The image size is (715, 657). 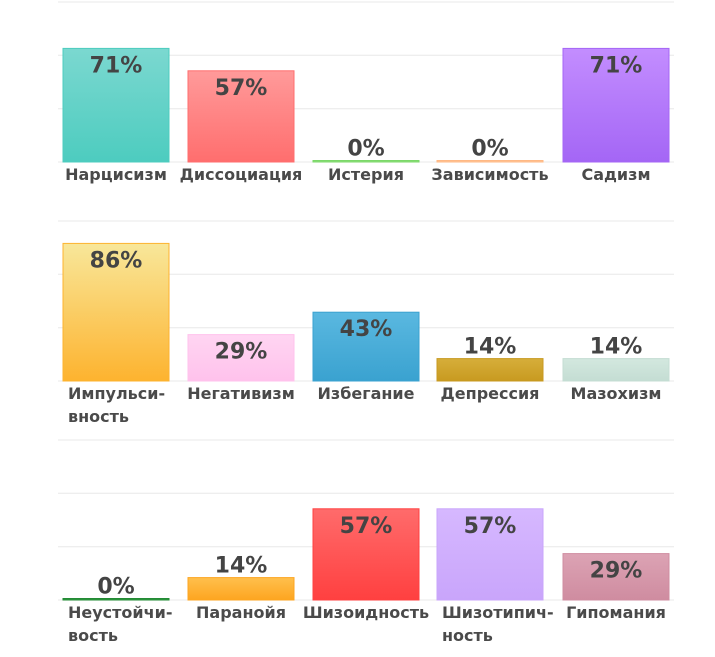 I want to click on category-label: Истерия, so click(x=366, y=174).